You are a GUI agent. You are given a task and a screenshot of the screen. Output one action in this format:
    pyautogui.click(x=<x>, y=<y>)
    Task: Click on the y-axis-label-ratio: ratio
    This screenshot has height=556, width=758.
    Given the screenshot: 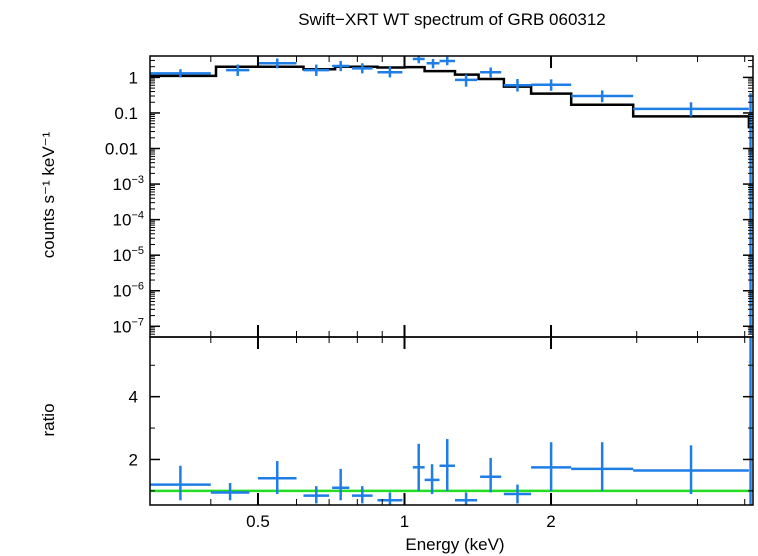 What is the action you would take?
    pyautogui.click(x=48, y=419)
    